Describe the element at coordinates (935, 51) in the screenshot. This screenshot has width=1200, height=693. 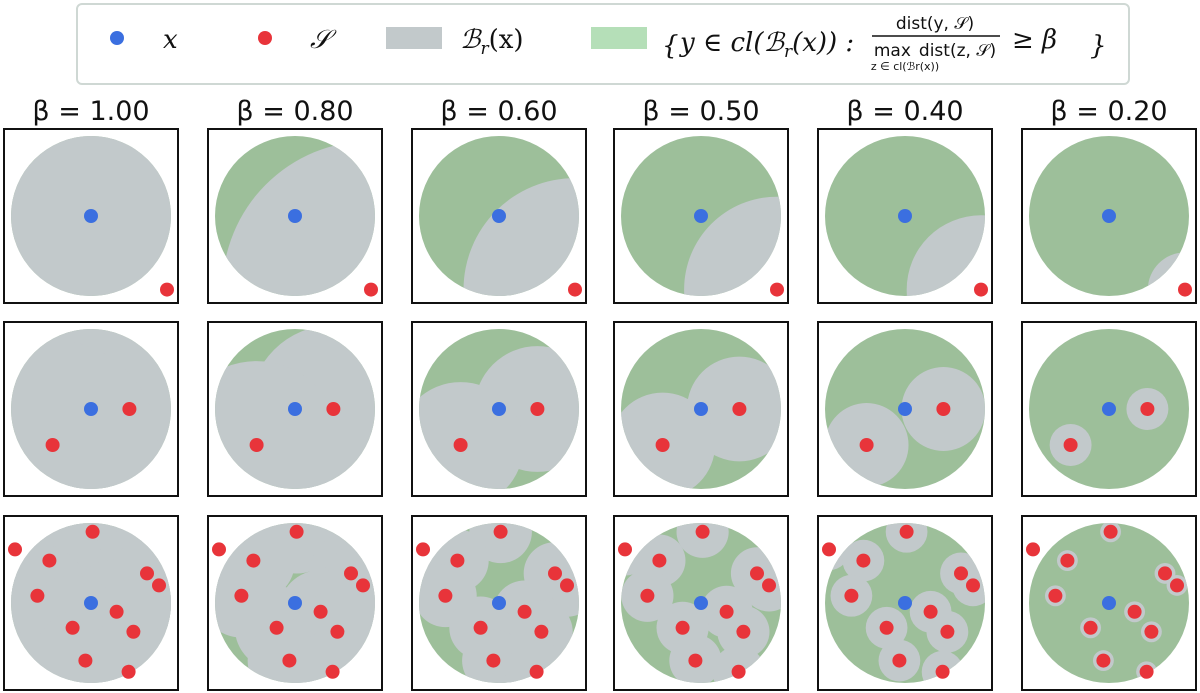
I see `legend-fraction-denominator: max dist(z, 𝒮)` at that location.